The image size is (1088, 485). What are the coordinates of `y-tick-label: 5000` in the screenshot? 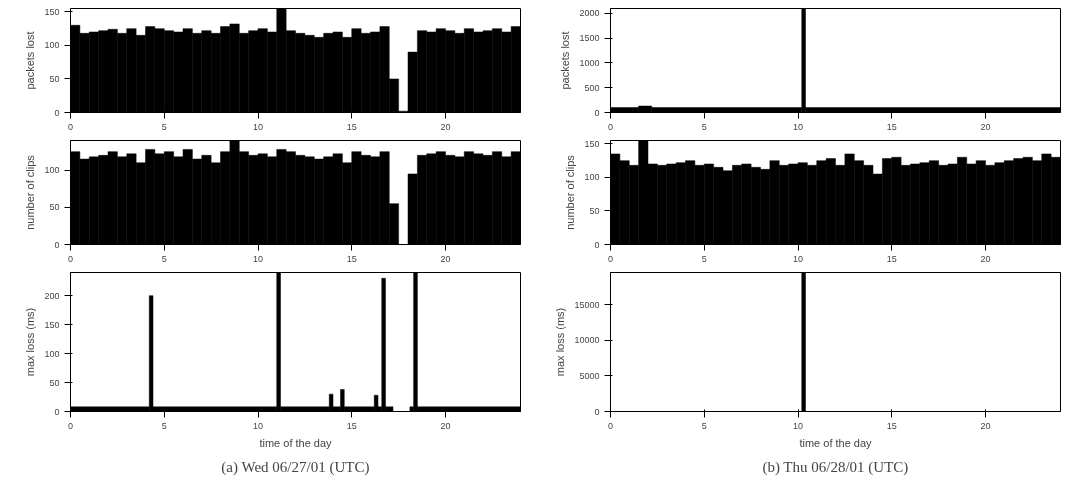 It's located at (589, 375).